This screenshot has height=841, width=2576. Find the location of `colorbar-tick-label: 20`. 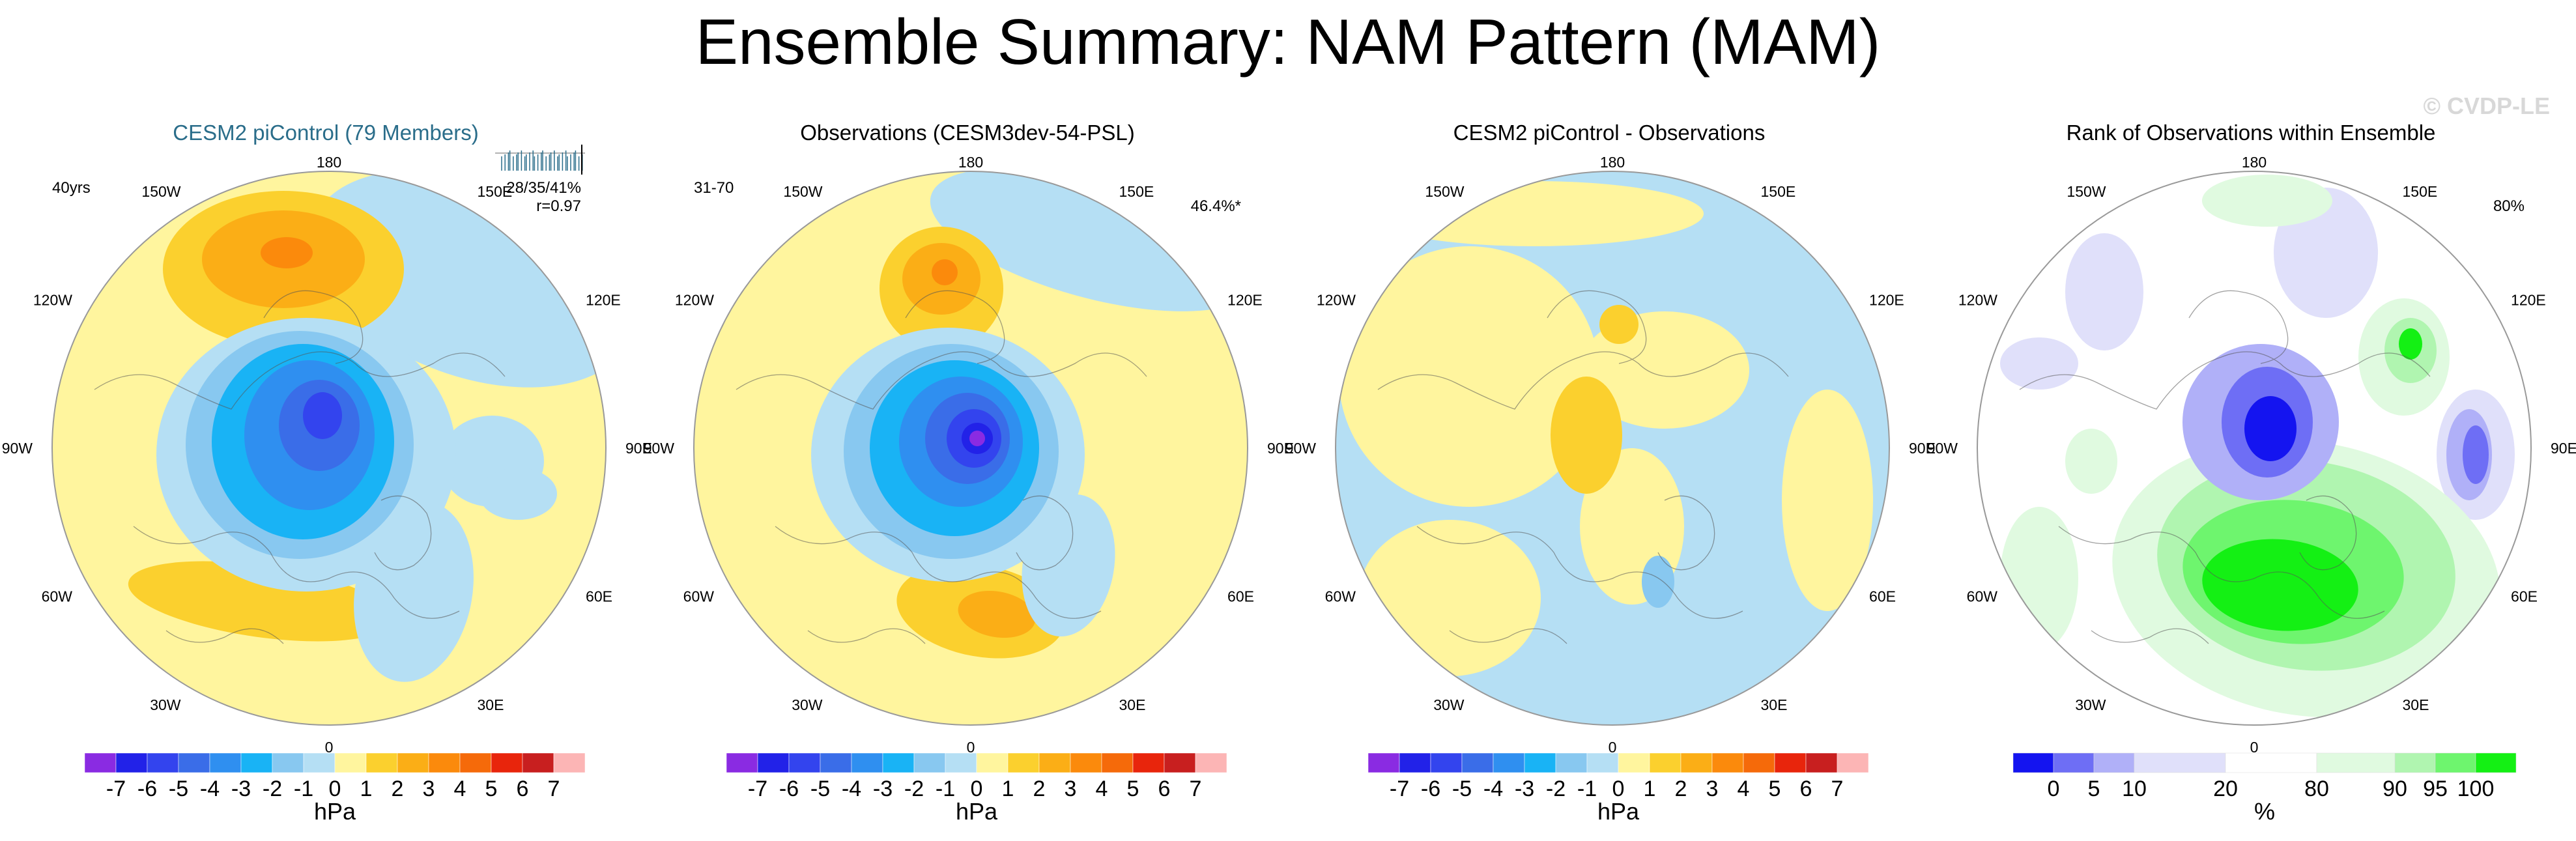

colorbar-tick-label: 20 is located at coordinates (2225, 789).